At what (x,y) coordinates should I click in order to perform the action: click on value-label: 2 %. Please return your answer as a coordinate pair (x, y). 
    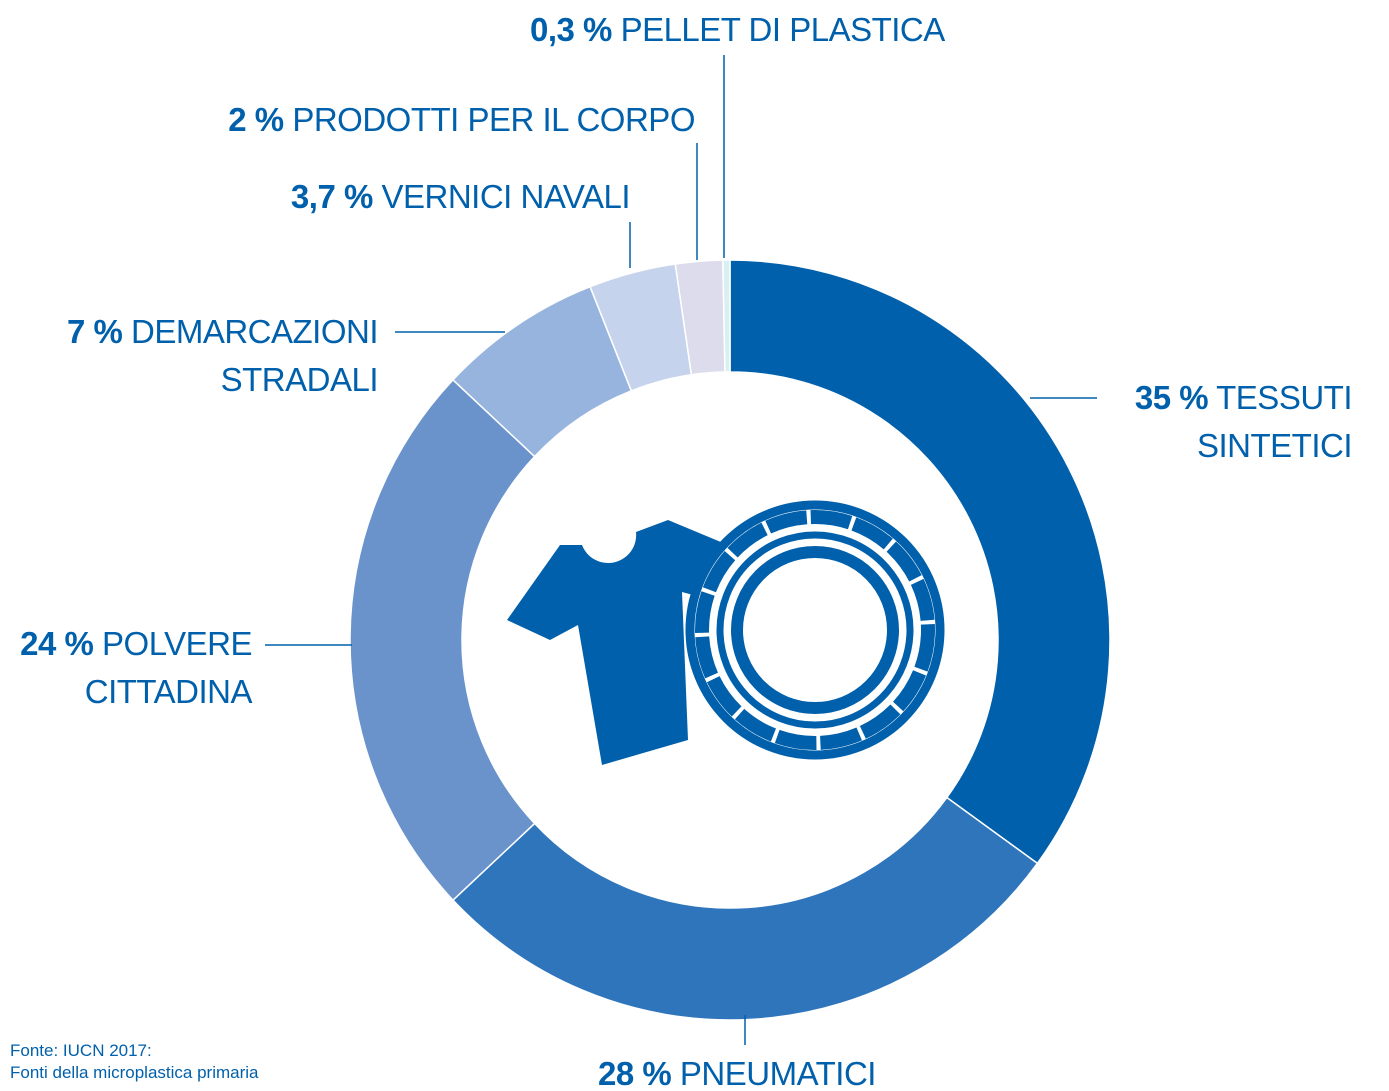
    Looking at the image, I should click on (256, 119).